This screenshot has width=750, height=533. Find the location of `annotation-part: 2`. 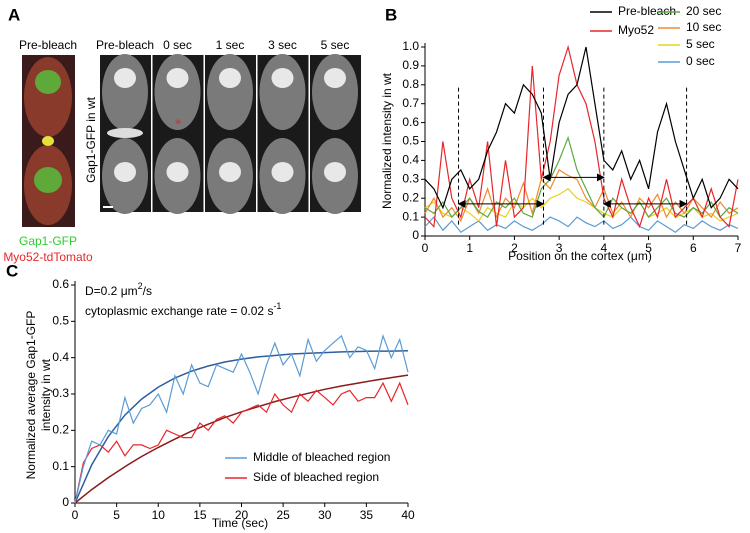

annotation-part: 2 is located at coordinates (140, 286).